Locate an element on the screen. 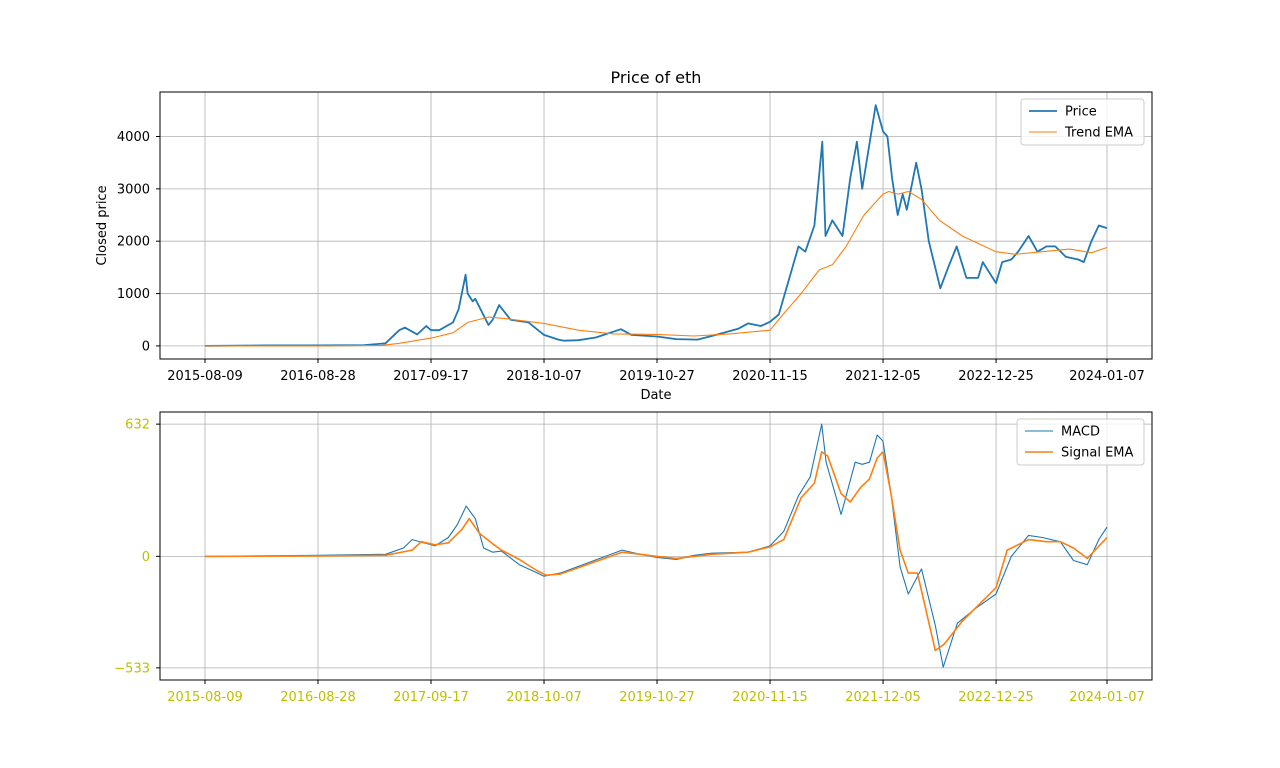 The height and width of the screenshot is (768, 1280). price-y-tick-label: 2000 is located at coordinates (133, 242).